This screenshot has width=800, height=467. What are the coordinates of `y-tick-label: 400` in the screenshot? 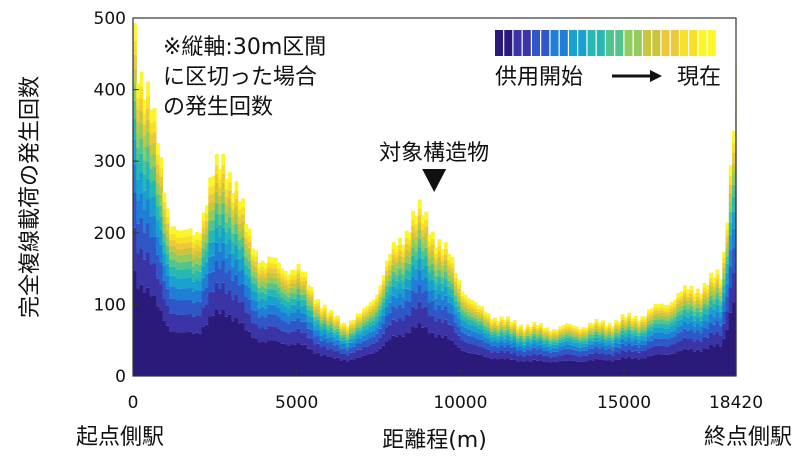 It's located at (110, 91).